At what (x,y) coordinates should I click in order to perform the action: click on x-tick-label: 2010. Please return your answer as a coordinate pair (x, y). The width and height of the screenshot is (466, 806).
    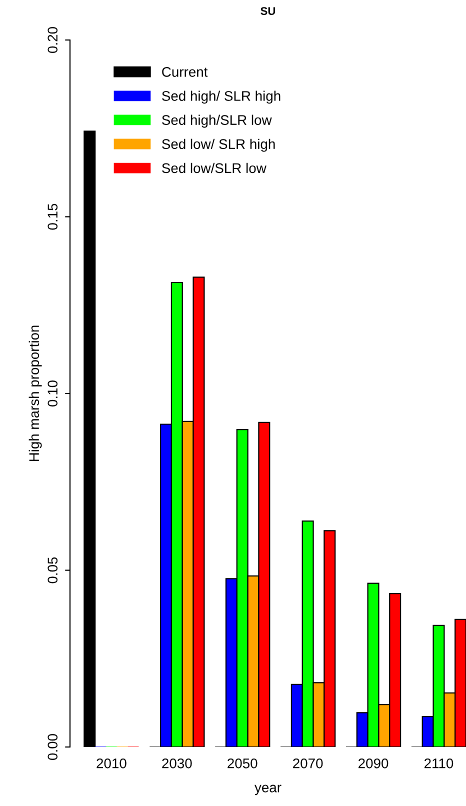
    Looking at the image, I should click on (111, 763).